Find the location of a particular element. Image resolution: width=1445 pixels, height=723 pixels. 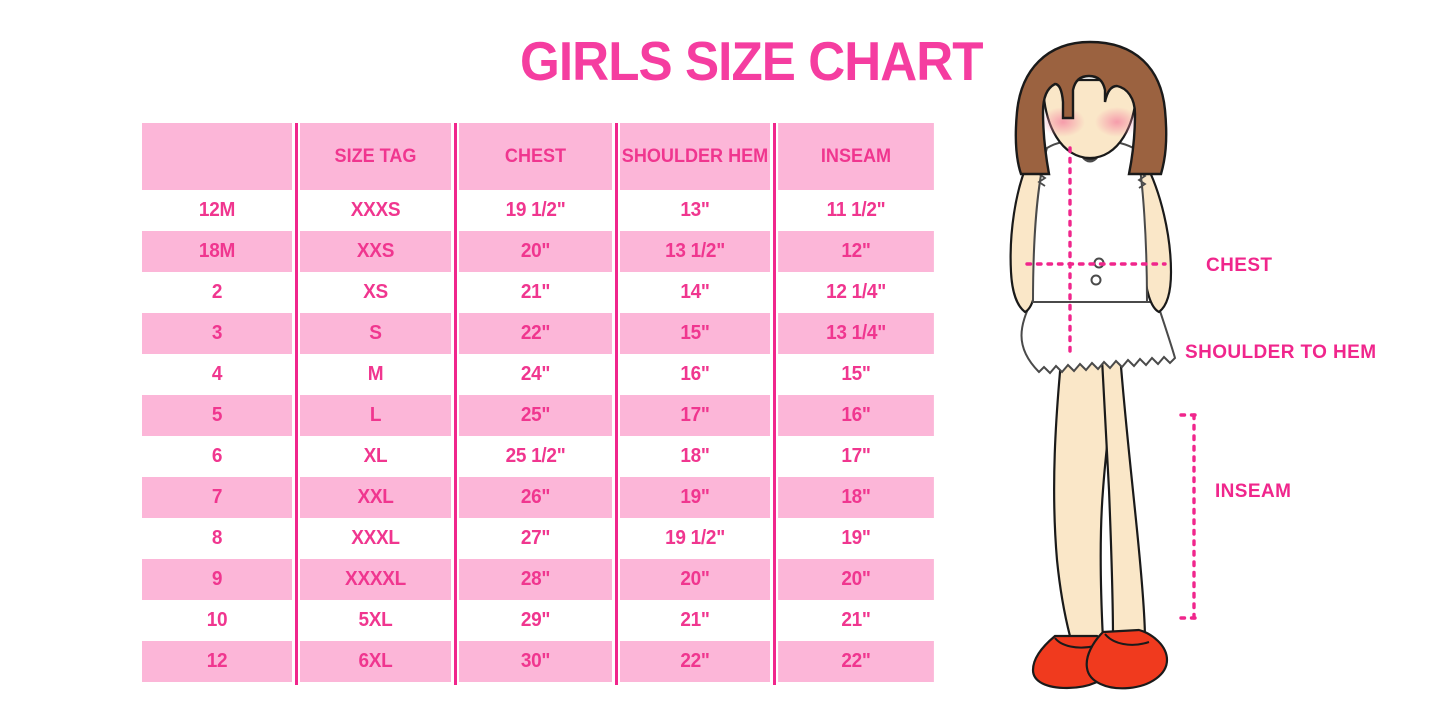

table-cell: 5XL is located at coordinates (375, 620).